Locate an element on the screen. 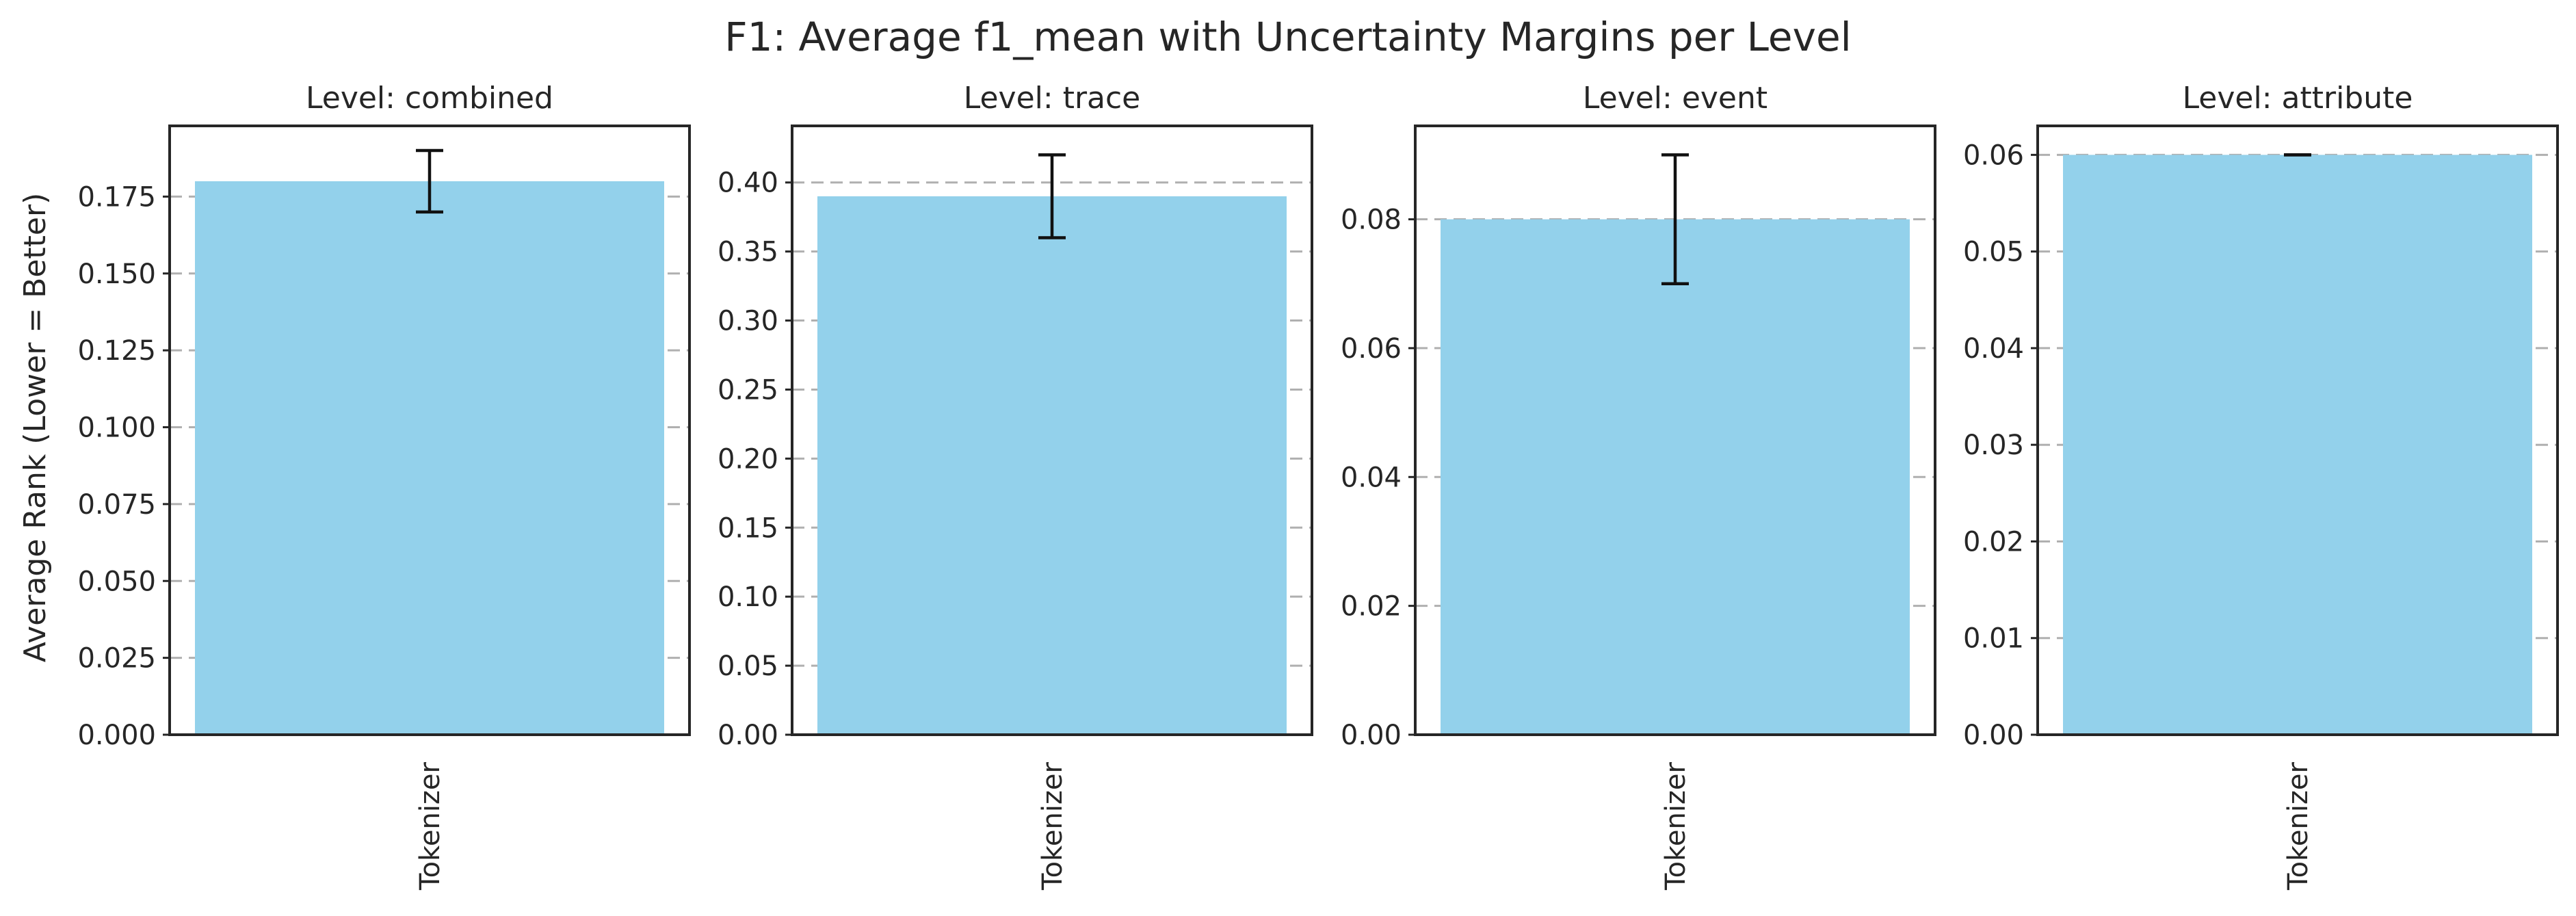 This screenshot has height=916, width=2576. y-tick-label: 0.20 is located at coordinates (748, 459).